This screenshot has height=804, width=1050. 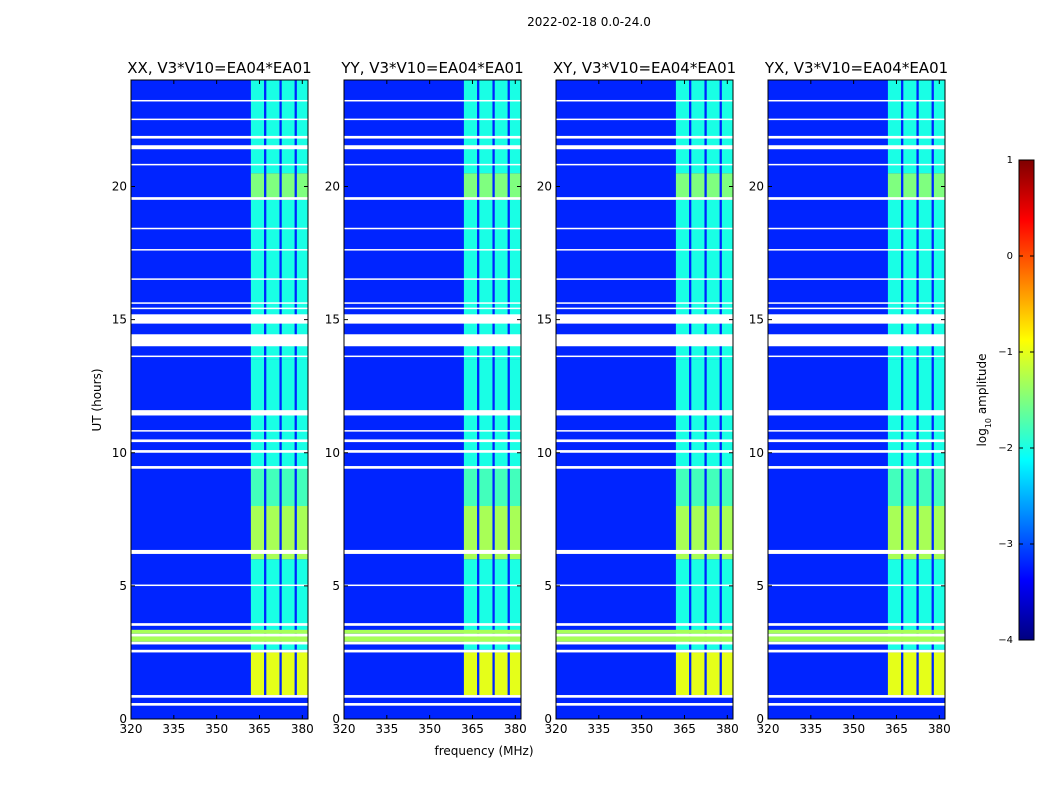 I want to click on y-axis-label: UT (hours), so click(x=97, y=399).